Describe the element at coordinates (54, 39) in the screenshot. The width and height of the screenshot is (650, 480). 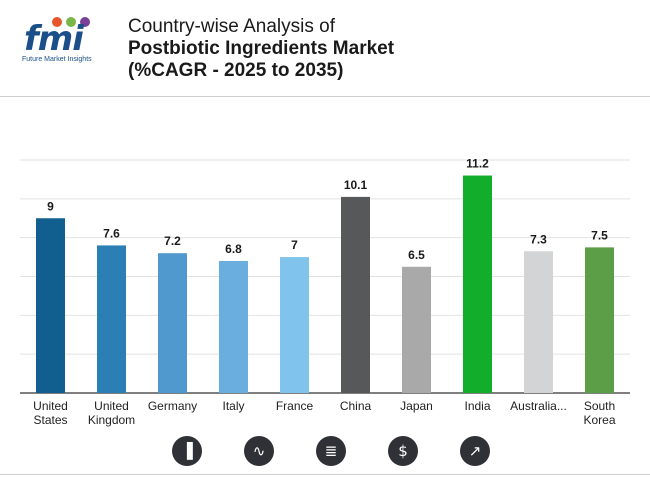
I see `logo-mark: fmi` at that location.